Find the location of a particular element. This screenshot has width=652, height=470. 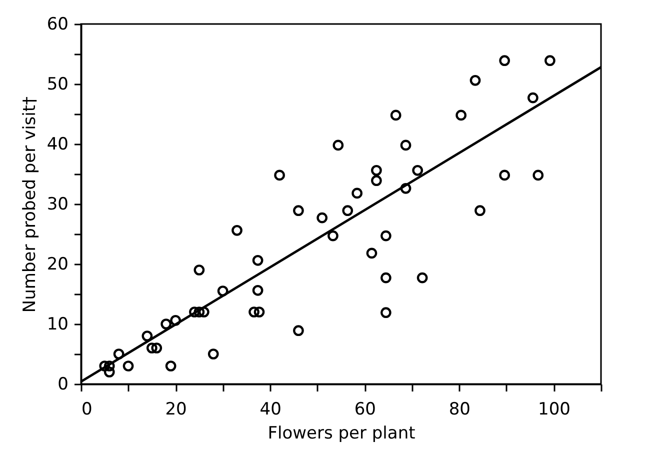

x-tick-label: 100 is located at coordinates (554, 410).